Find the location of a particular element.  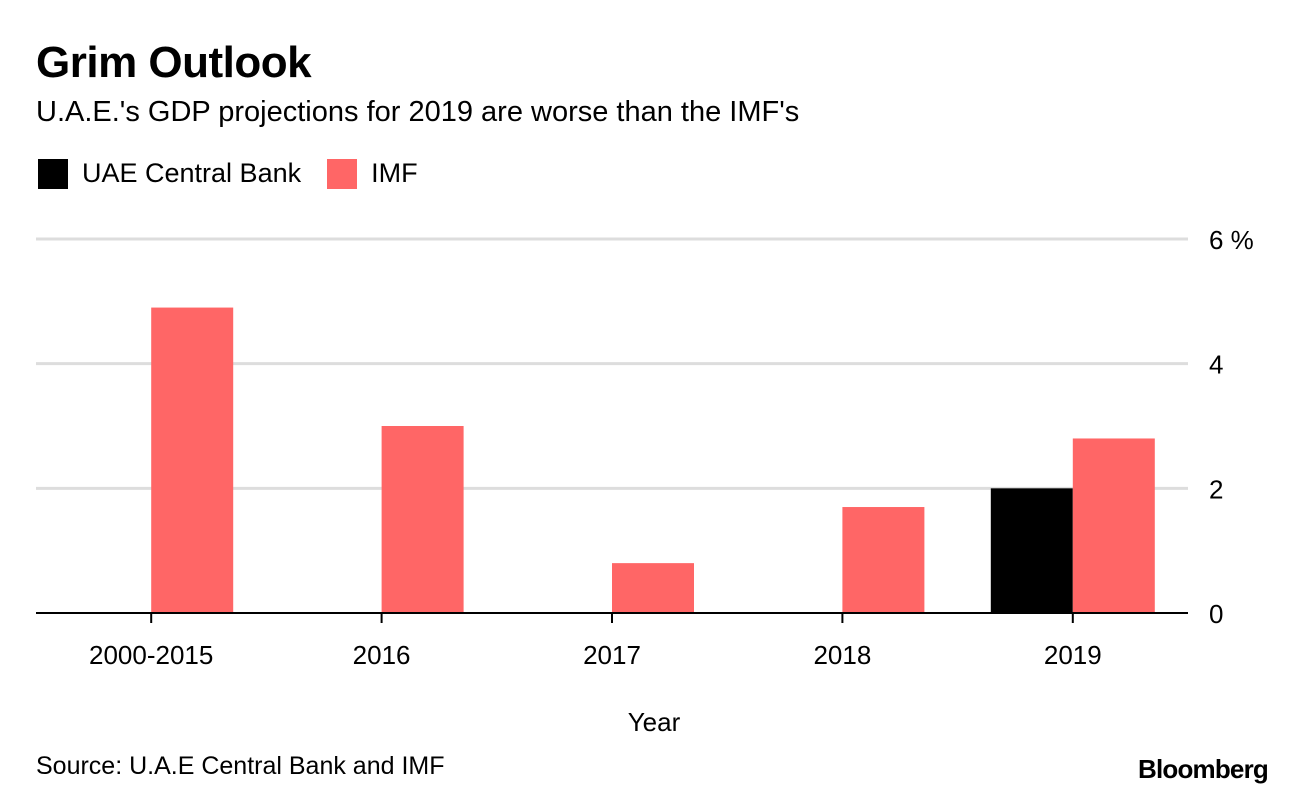

bar-imf-2017 is located at coordinates (653, 588).